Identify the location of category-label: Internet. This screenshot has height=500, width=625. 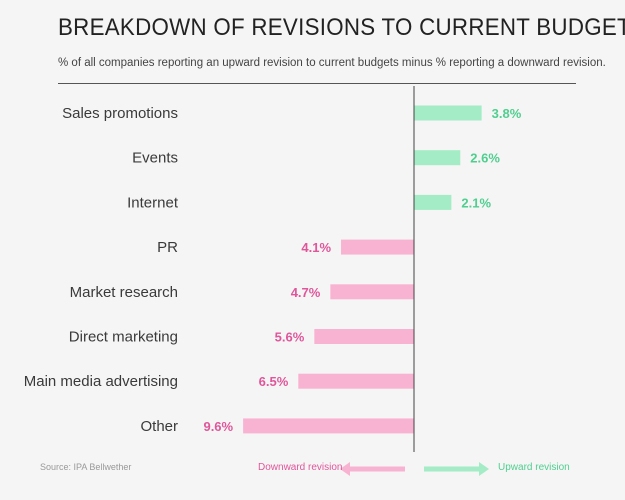
(153, 202).